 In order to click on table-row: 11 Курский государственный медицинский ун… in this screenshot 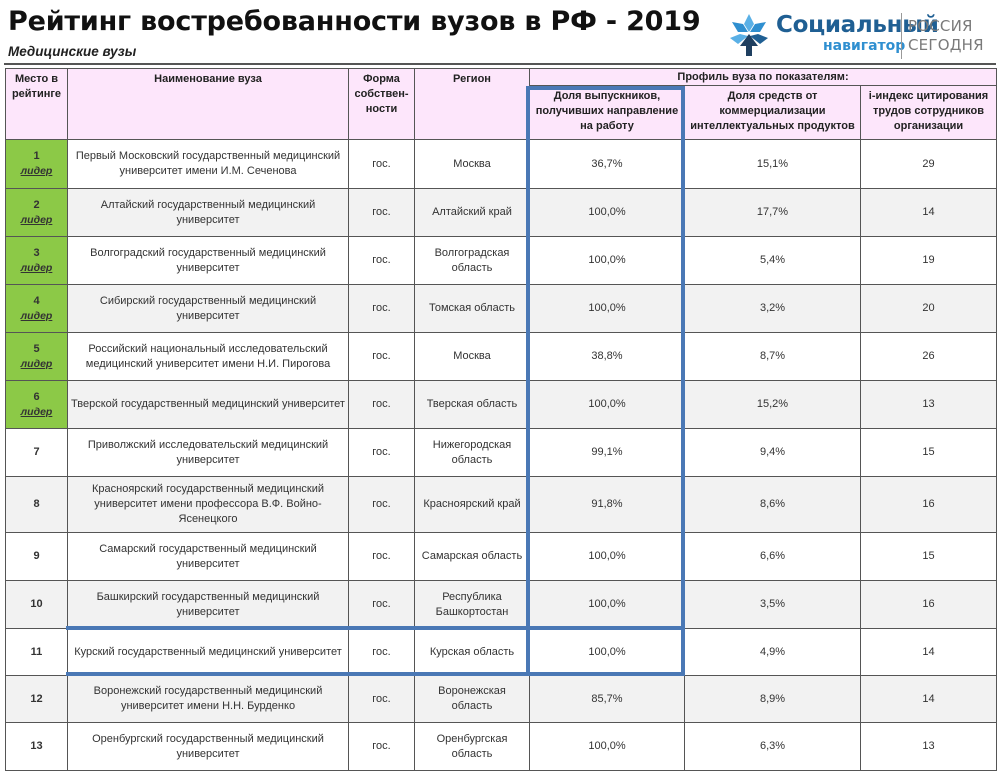, I will do `click(501, 652)`.